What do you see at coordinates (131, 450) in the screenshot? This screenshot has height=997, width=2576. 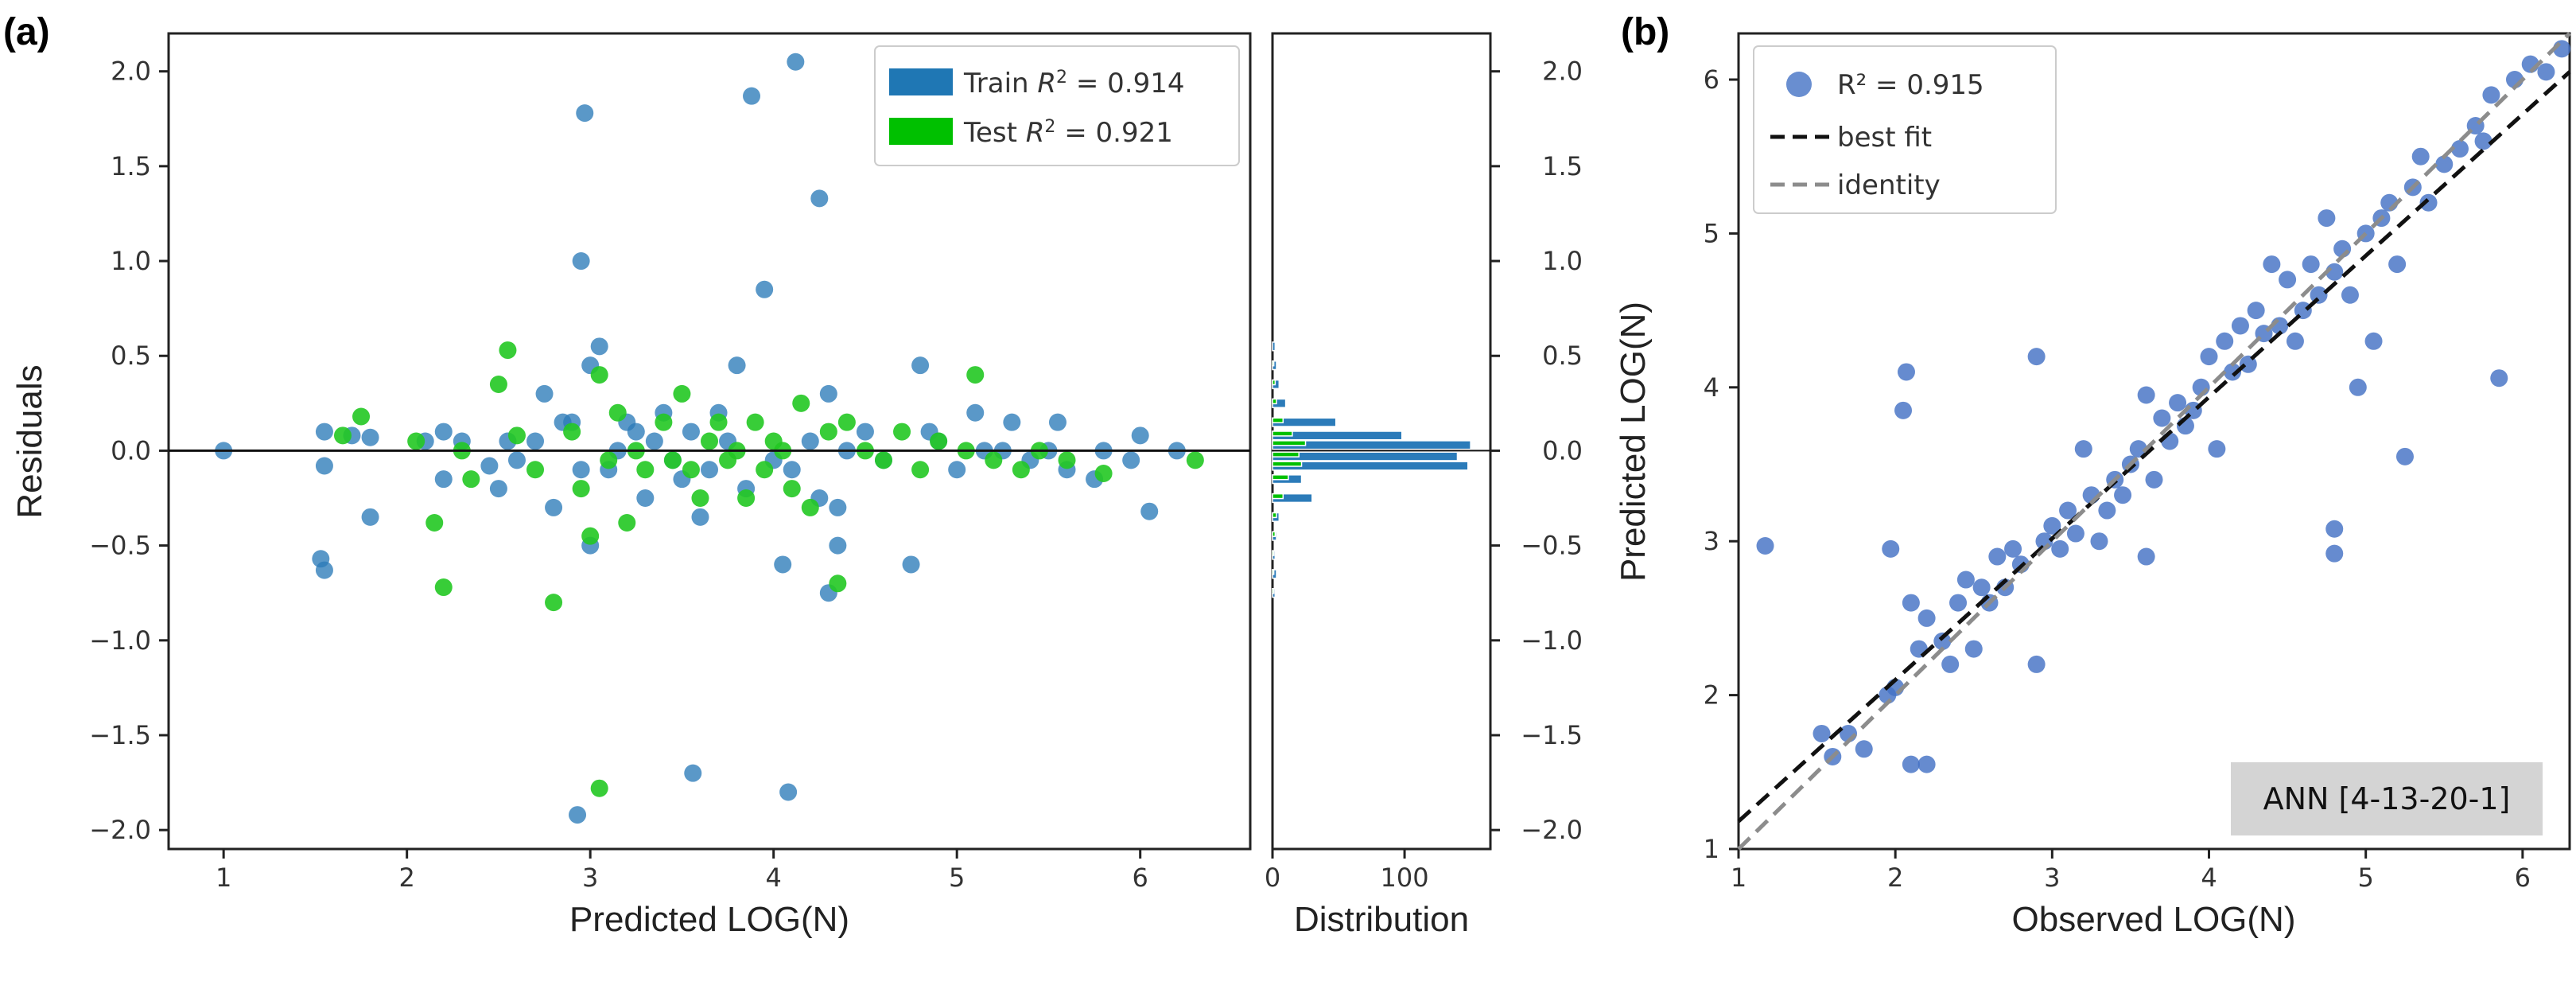 I see `residuals-y-tick-label: 0.0` at bounding box center [131, 450].